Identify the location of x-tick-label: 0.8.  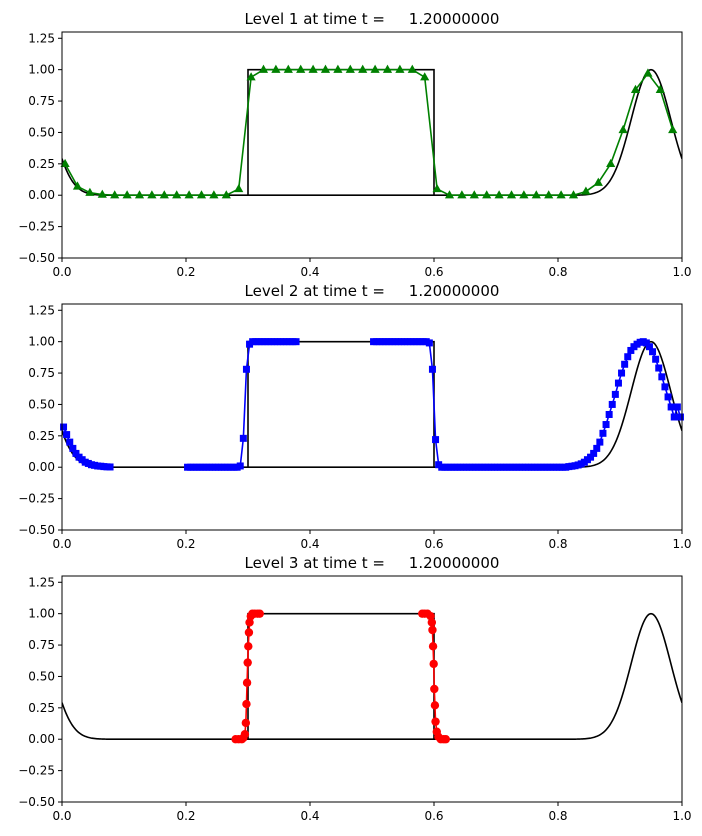
(557, 272).